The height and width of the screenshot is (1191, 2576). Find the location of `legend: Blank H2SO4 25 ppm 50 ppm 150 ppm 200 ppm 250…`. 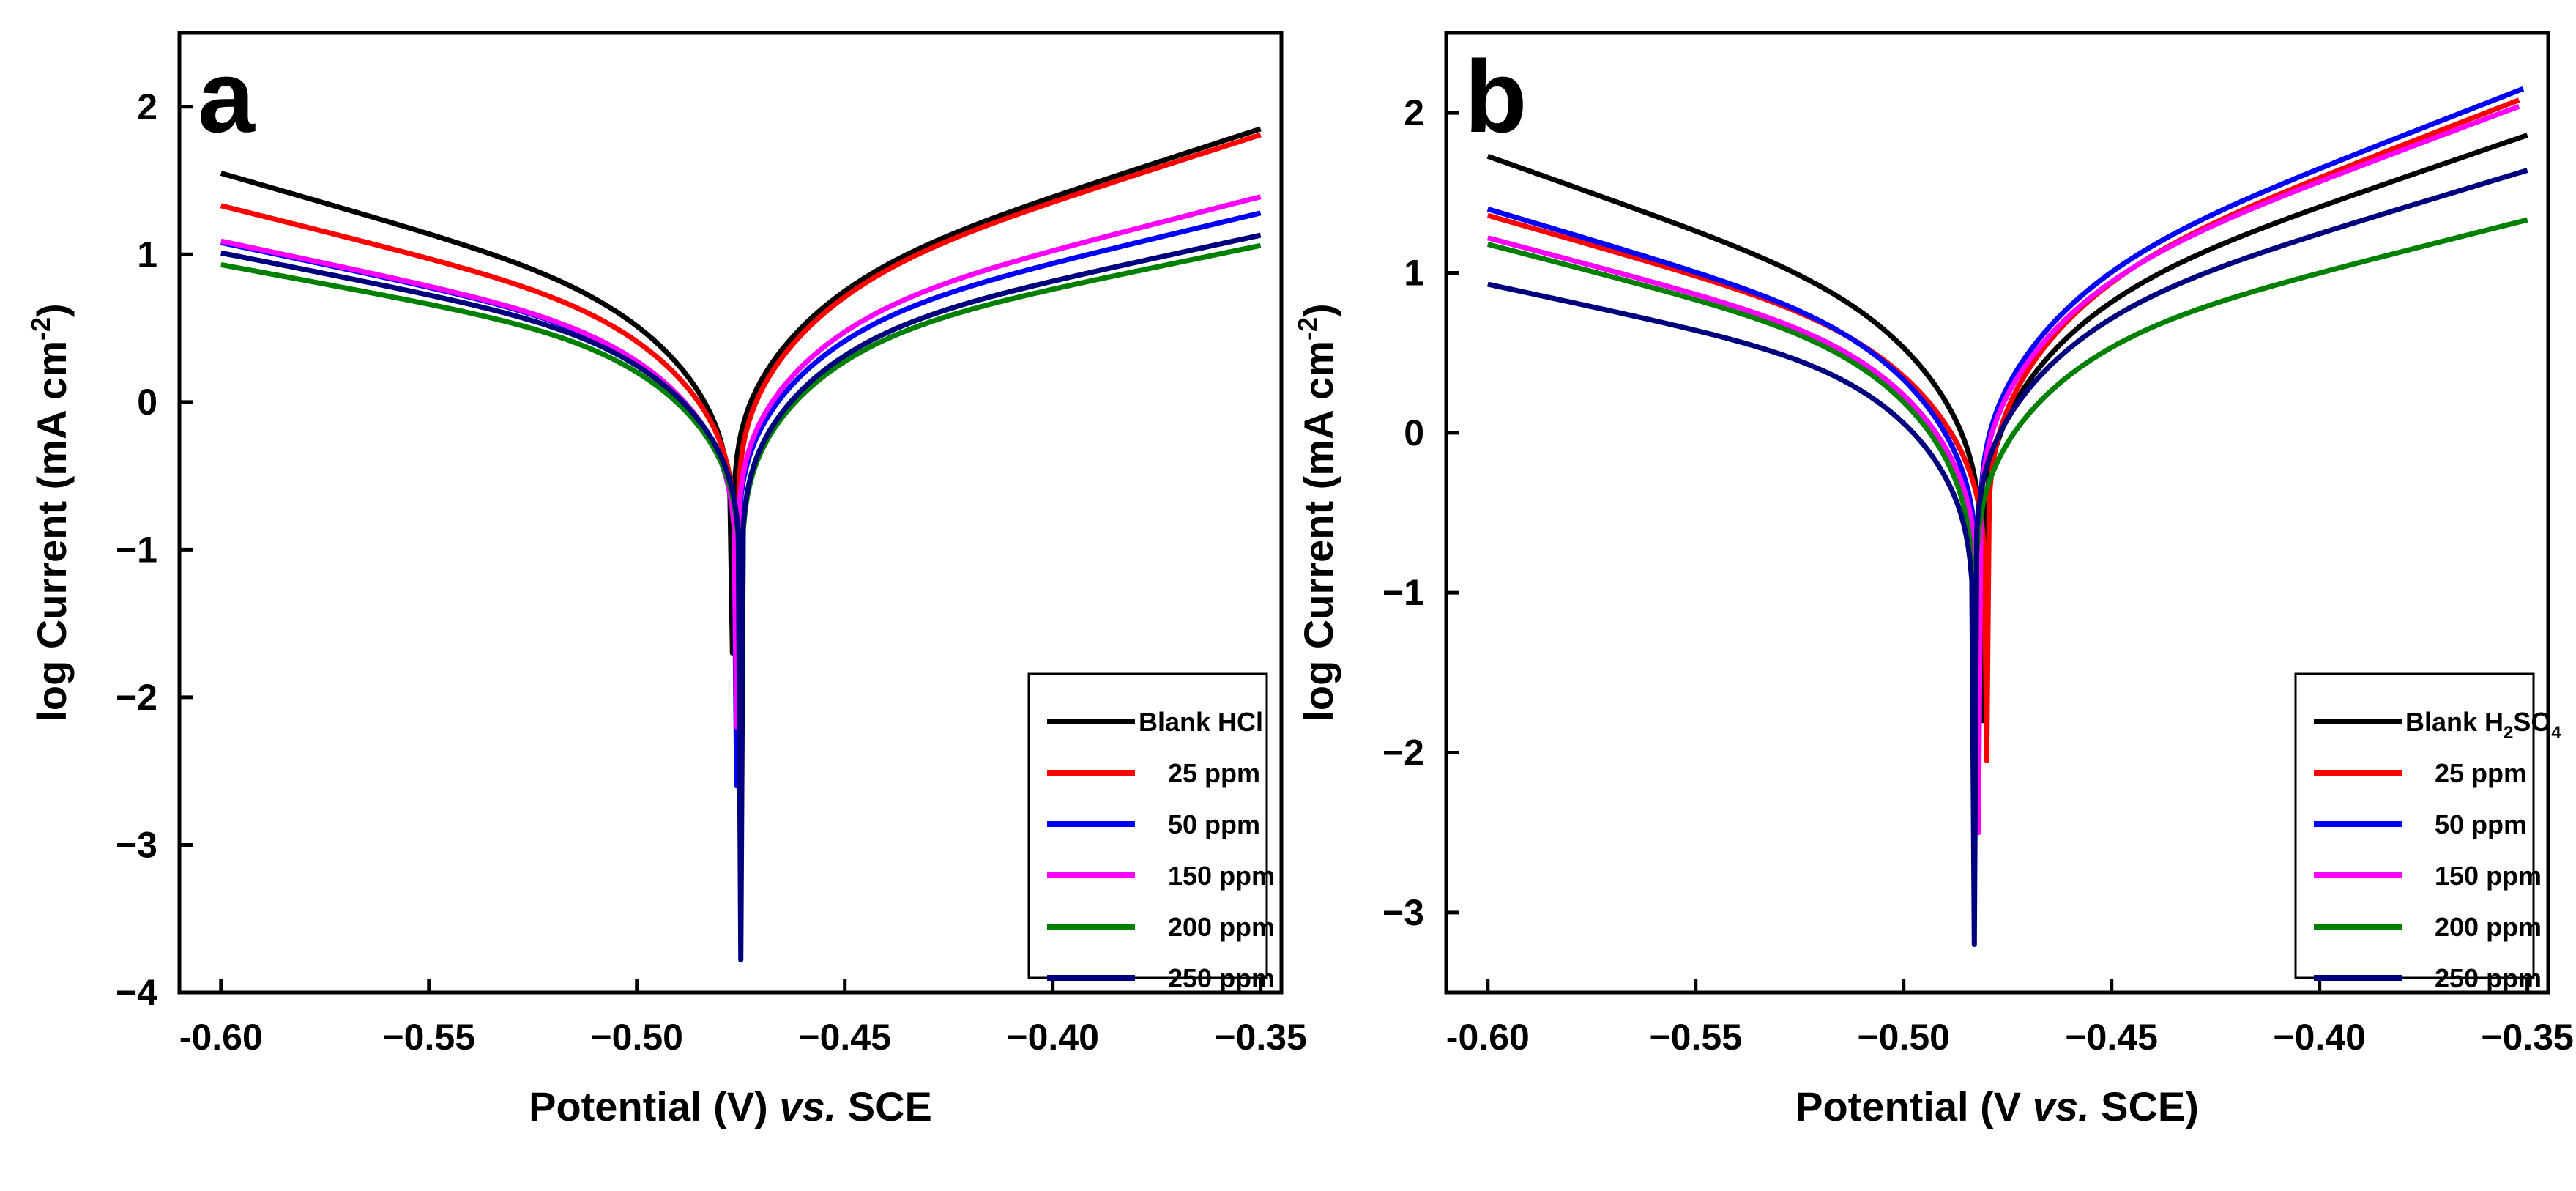

legend: Blank H2SO4 25 ppm 50 ppm 150 ppm 200 ppm 250… is located at coordinates (2427, 832).